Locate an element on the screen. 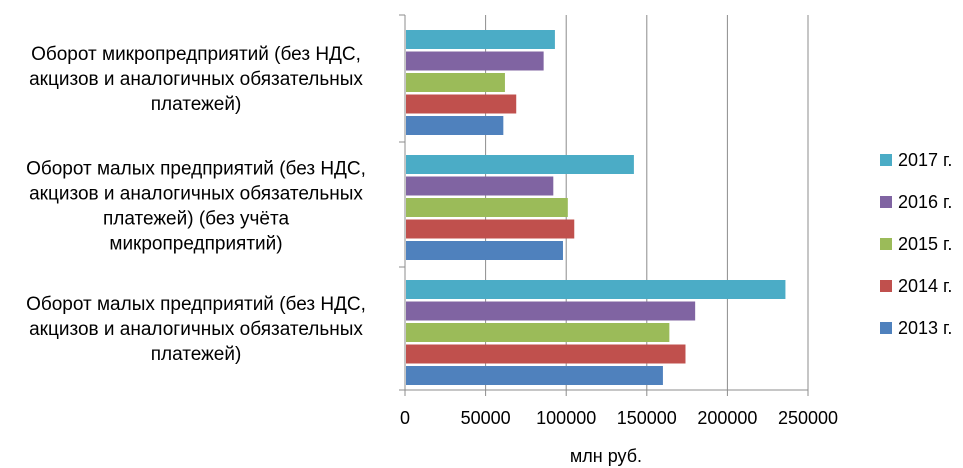 The image size is (963, 468). legend: 2017 г. 2016 г. 2015 г. 2014 г. 2013 г. is located at coordinates (916, 244).